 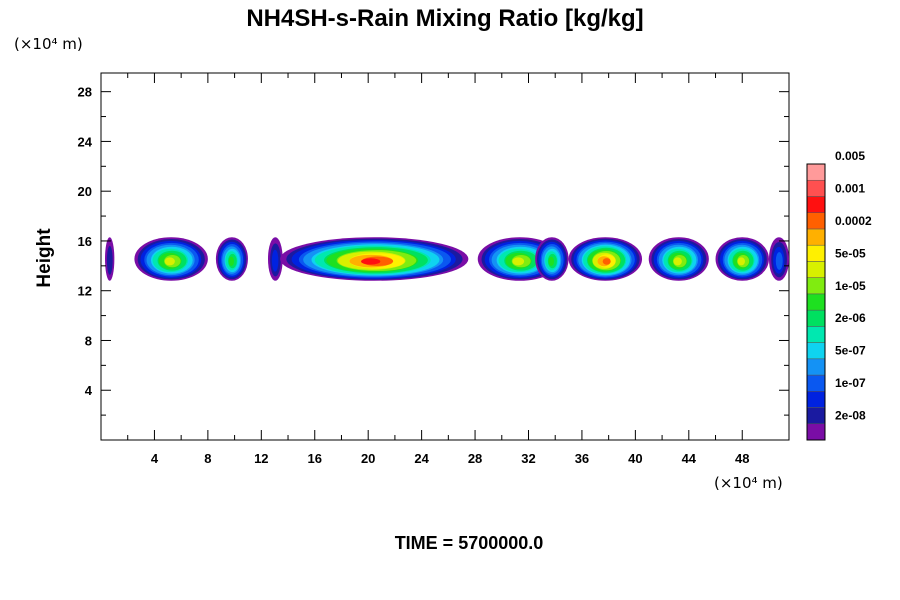 What do you see at coordinates (853, 221) in the screenshot?
I see `colorbar-label: 0.0002` at bounding box center [853, 221].